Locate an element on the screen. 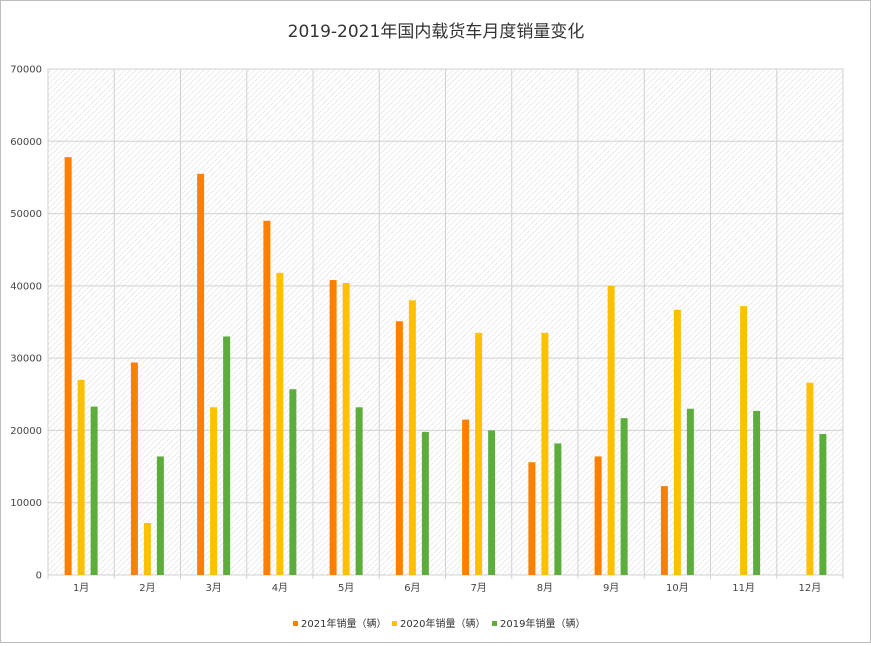  bar-5月-series-0 is located at coordinates (333, 427).